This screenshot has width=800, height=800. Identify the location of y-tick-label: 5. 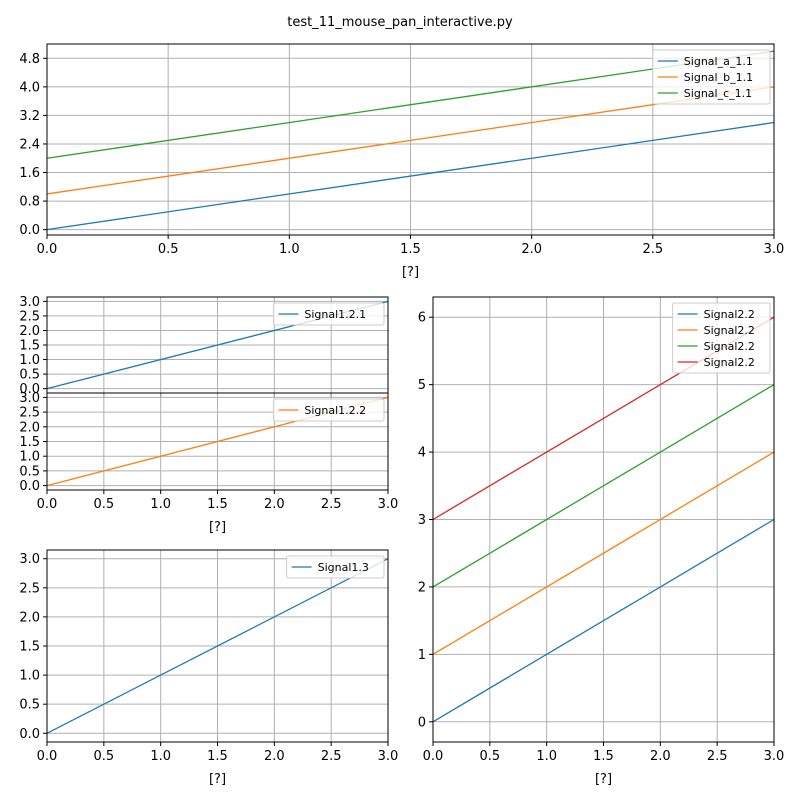
(422, 385).